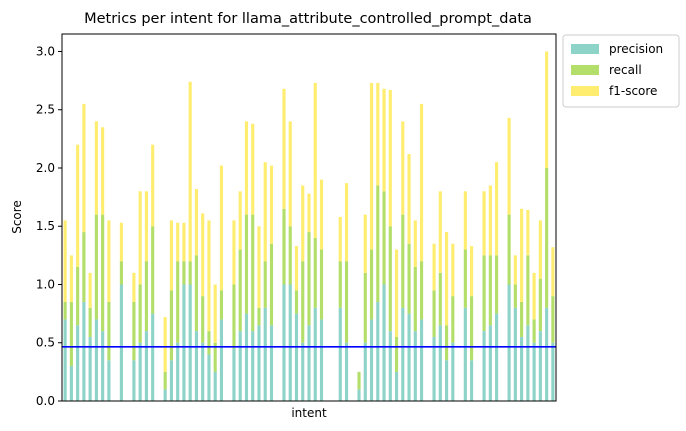 Image resolution: width=686 pixels, height=431 pixels. What do you see at coordinates (625, 70) in the screenshot?
I see `legend-label: recall` at bounding box center [625, 70].